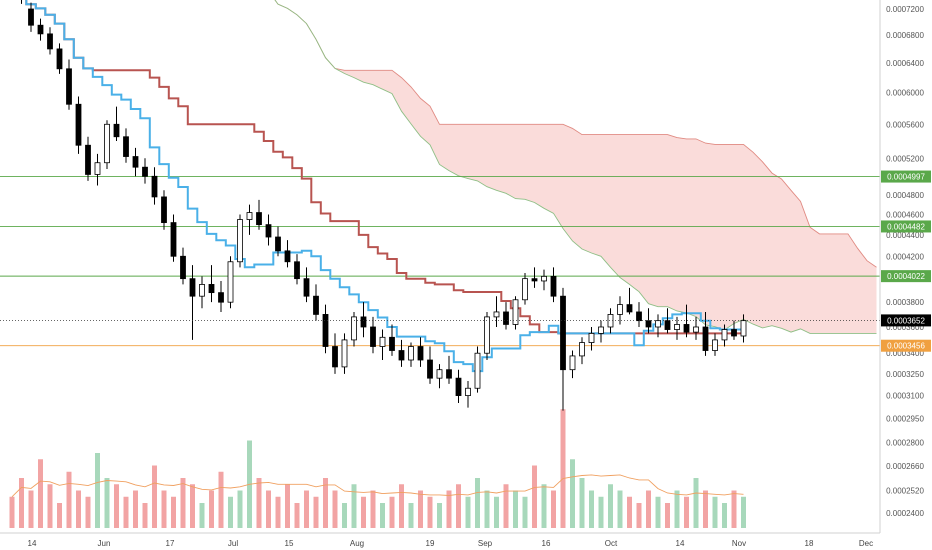 Image resolution: width=932 pixels, height=550 pixels. I want to click on price-tick-label: 0.0004600, so click(905, 215).